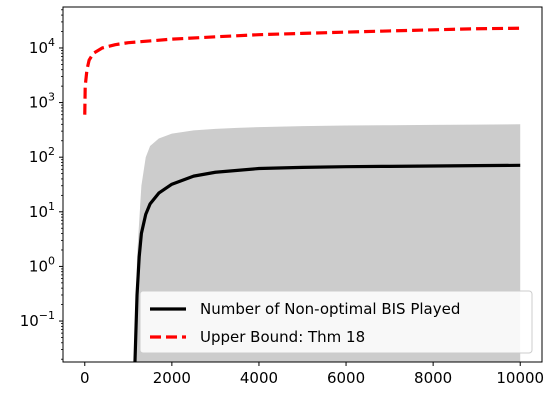  I want to click on y-tick-label: 10⁰, so click(42, 264).